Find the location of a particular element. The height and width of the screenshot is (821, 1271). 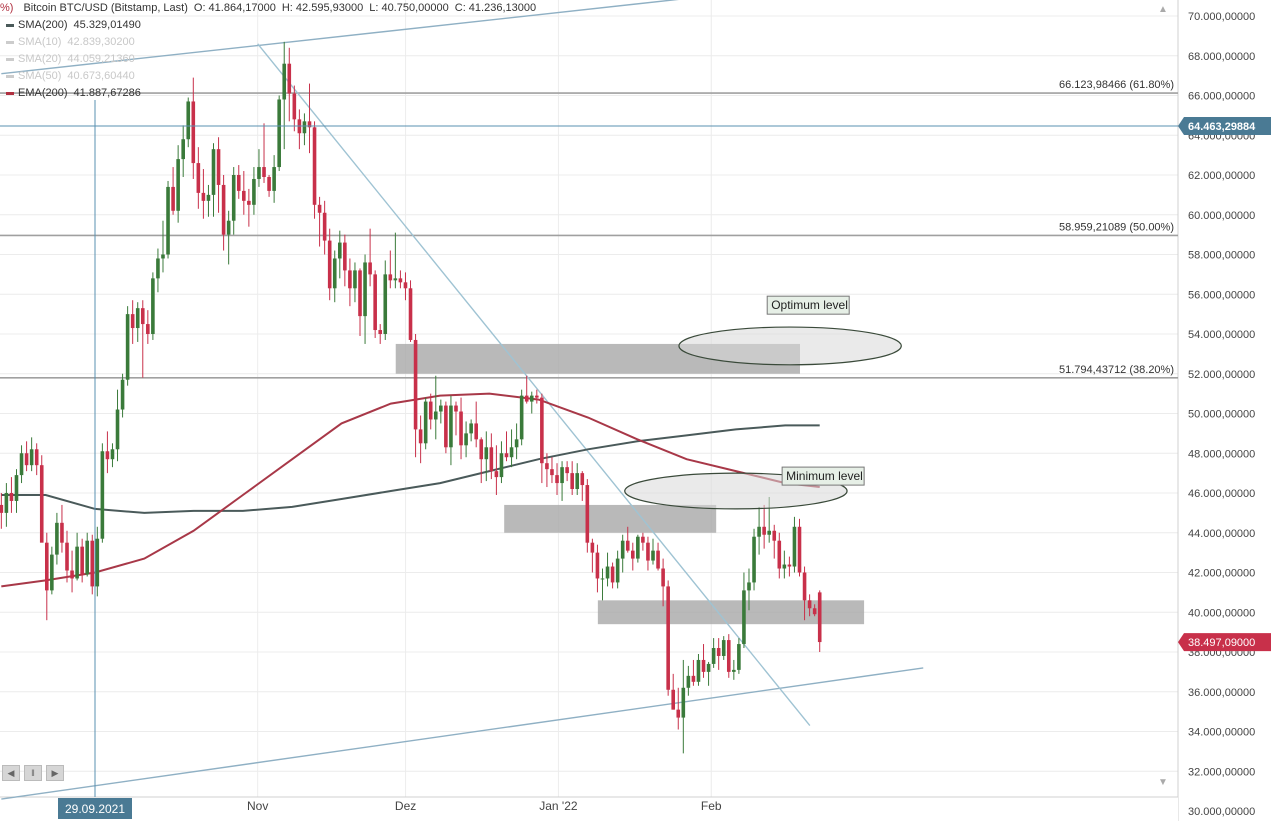

legend-item: SMA(20) 44.059,21360 is located at coordinates (268, 59).